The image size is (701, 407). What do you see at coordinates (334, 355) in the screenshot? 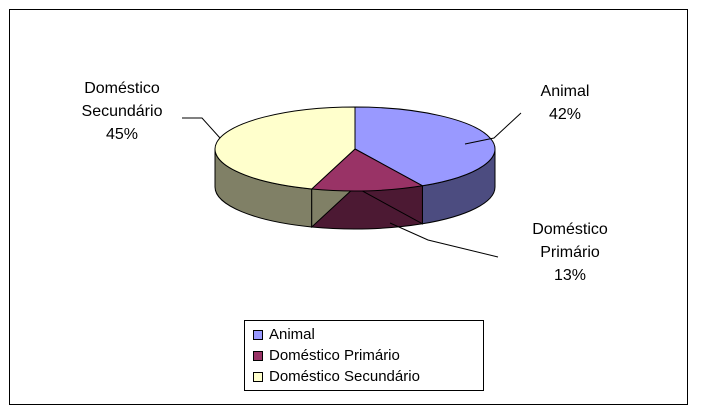
I see `legend-label-domestico-primario: Doméstico Primário` at bounding box center [334, 355].